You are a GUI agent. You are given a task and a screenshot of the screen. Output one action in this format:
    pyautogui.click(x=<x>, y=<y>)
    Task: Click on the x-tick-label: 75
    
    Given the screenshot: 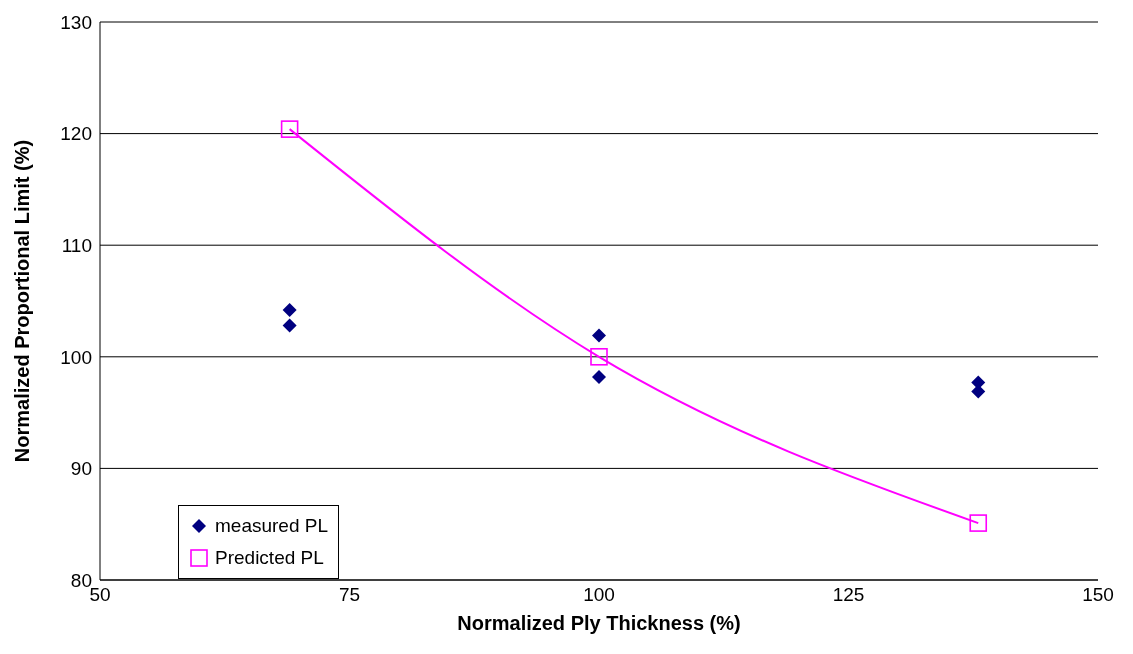 What is the action you would take?
    pyautogui.click(x=349, y=595)
    